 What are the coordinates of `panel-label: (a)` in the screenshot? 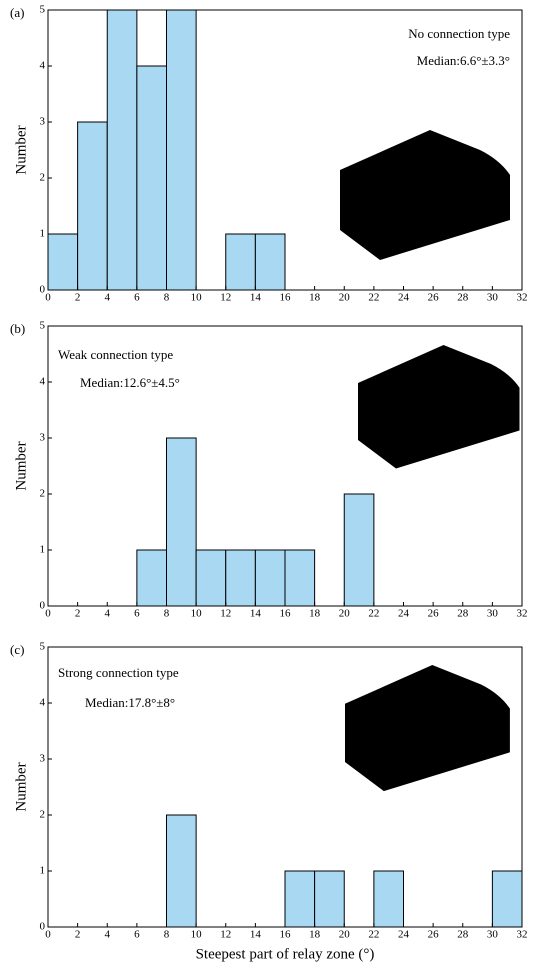 It's located at (17, 12).